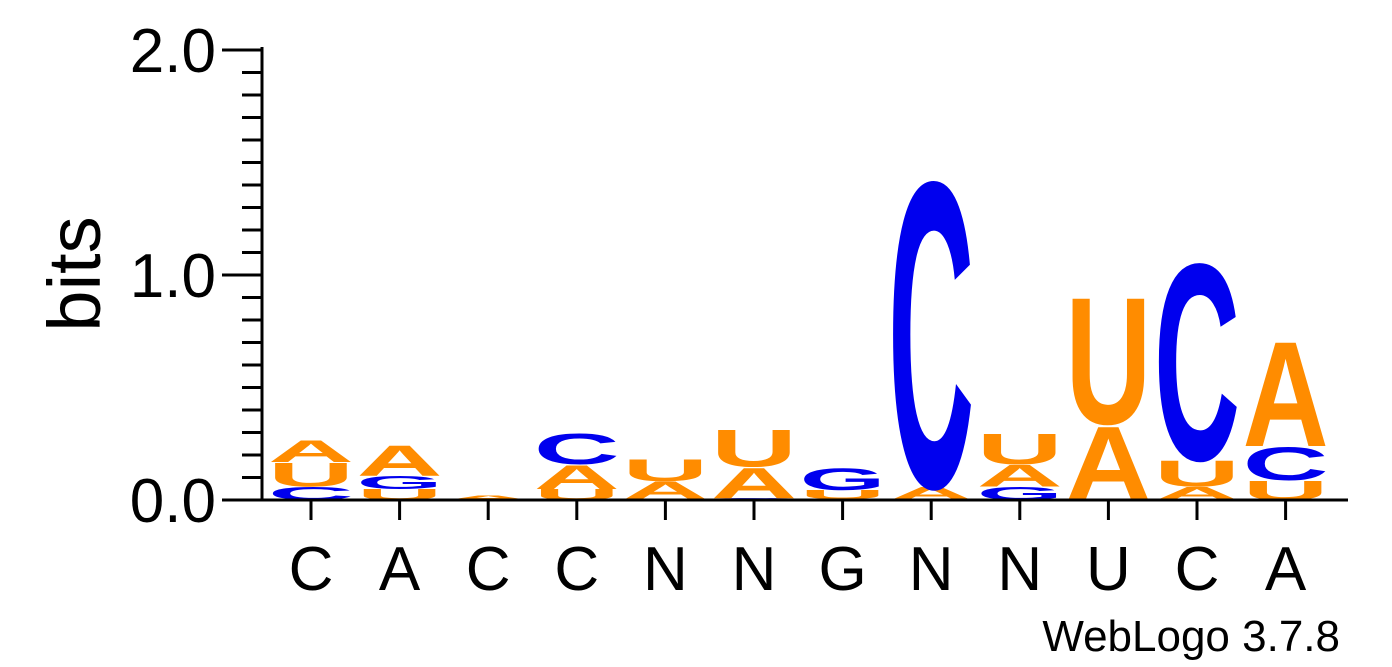 This screenshot has height=667, width=1392. Describe the element at coordinates (74, 273) in the screenshot. I see `y-axis-label: bits` at that location.